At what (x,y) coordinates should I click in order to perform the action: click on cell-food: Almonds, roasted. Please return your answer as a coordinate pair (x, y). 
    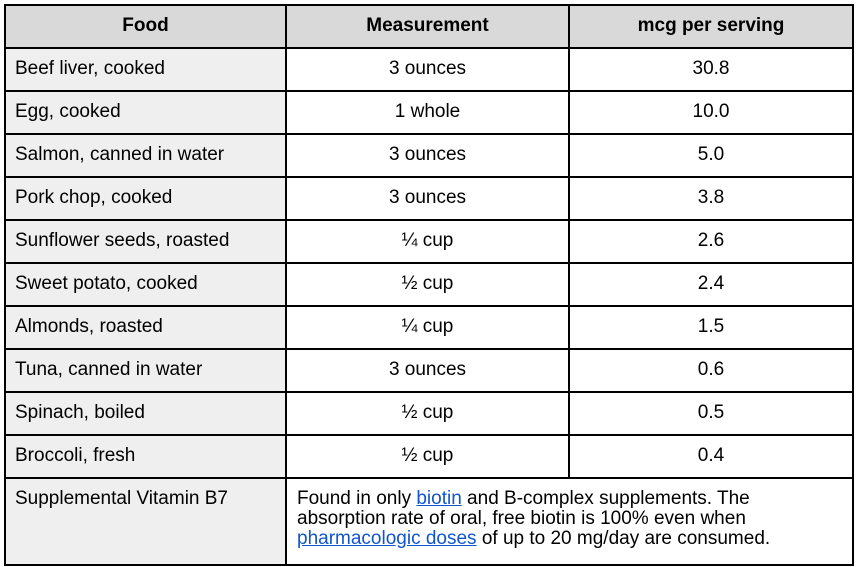
    Looking at the image, I should click on (145, 327).